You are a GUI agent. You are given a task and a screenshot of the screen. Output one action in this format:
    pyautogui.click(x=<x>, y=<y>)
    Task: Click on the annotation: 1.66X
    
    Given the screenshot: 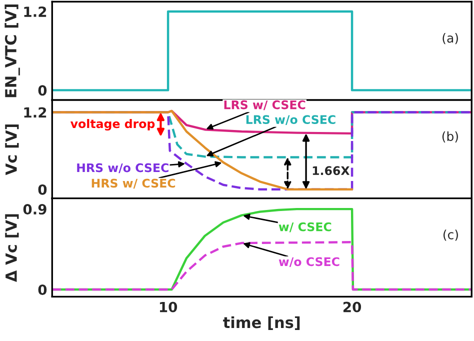 What is the action you would take?
    pyautogui.click(x=331, y=171)
    